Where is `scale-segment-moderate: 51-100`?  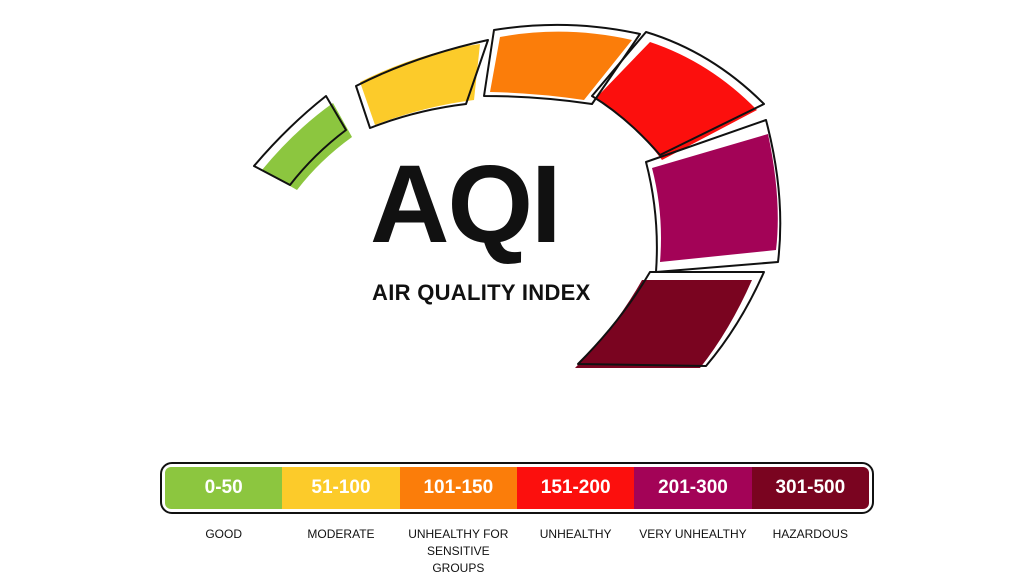
scale-segment-moderate: 51-100 is located at coordinates (341, 488).